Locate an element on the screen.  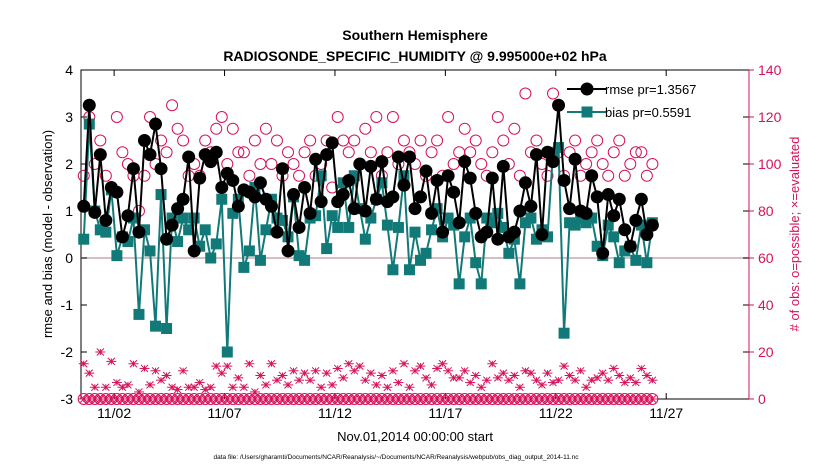
chart-title-line1: Southern Hemisphere is located at coordinates (415, 35).